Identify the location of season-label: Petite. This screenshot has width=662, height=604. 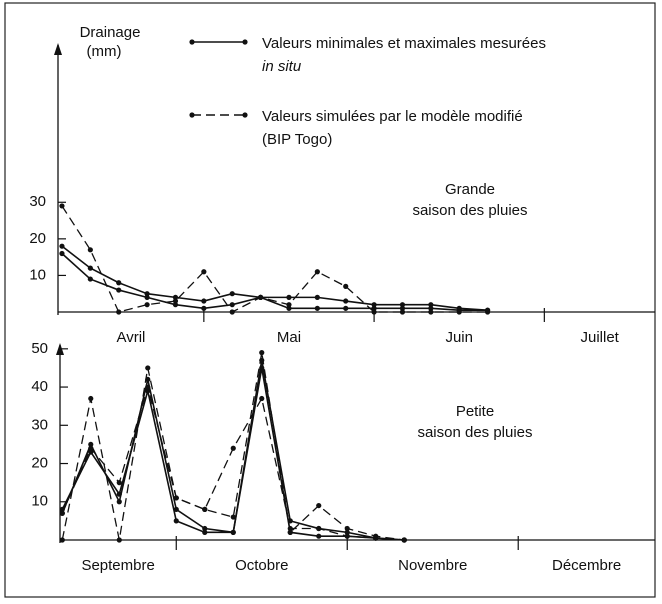
(475, 411).